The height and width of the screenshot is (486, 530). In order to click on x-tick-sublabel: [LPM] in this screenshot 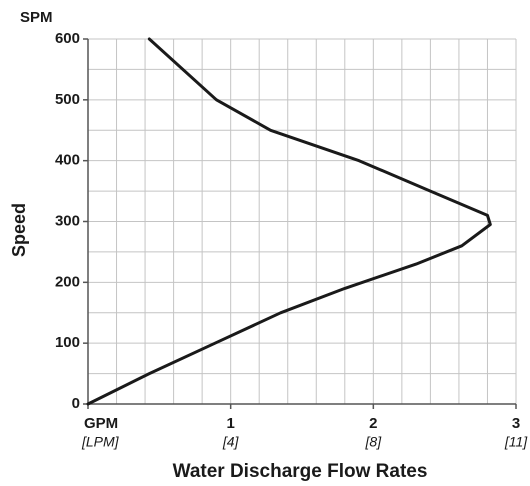, I will do `click(100, 442)`.